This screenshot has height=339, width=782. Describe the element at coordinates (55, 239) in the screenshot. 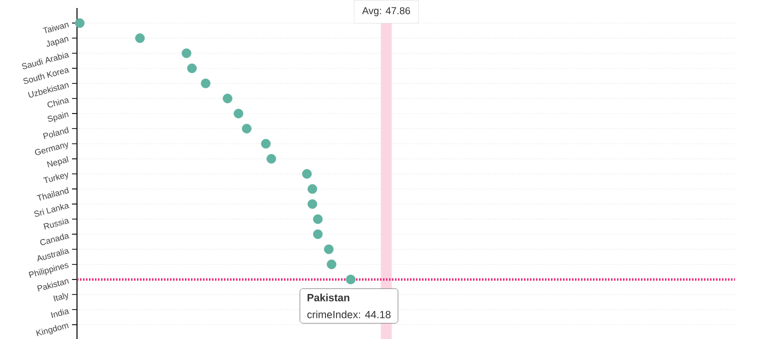

I see `y-tick-label: Canada` at that location.